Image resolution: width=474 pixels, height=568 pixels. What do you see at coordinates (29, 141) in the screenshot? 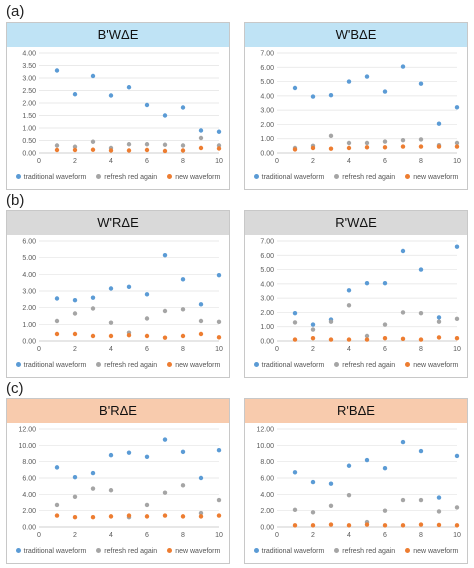
I see `y-tick-label: 0.50` at bounding box center [29, 141].